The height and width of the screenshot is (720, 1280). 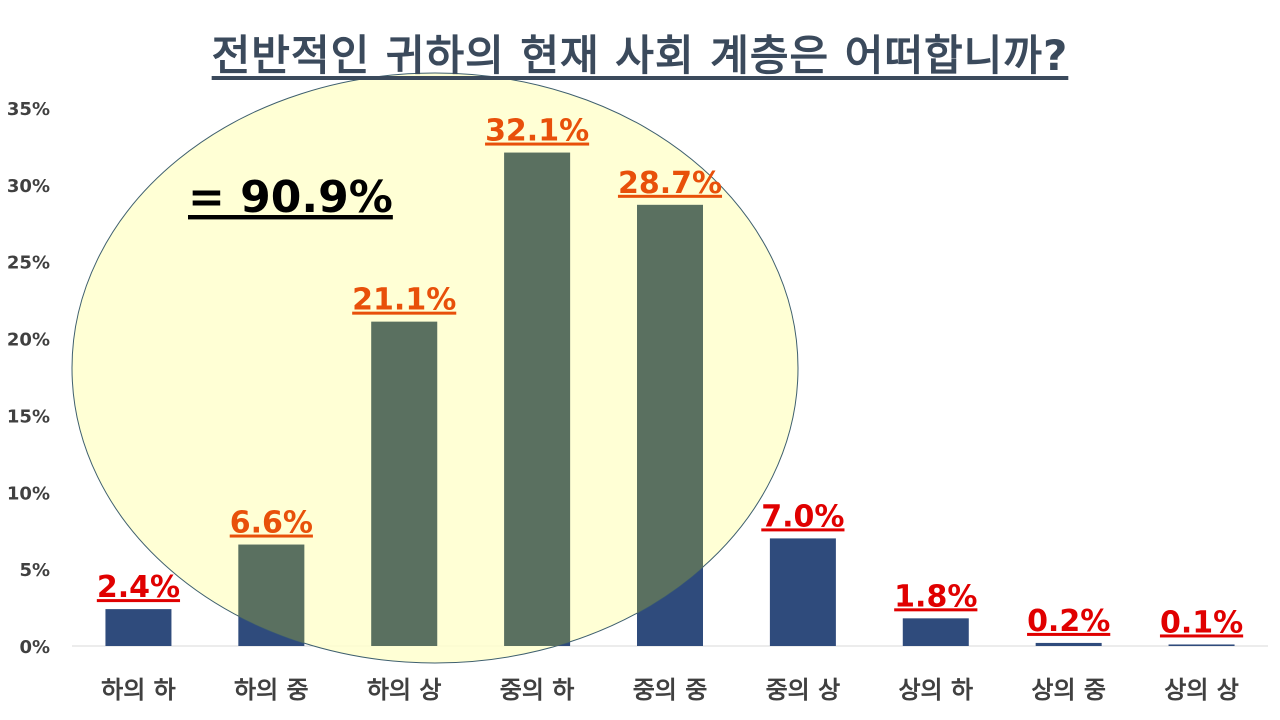 I want to click on y-tick-label: 25%, so click(x=28, y=263).